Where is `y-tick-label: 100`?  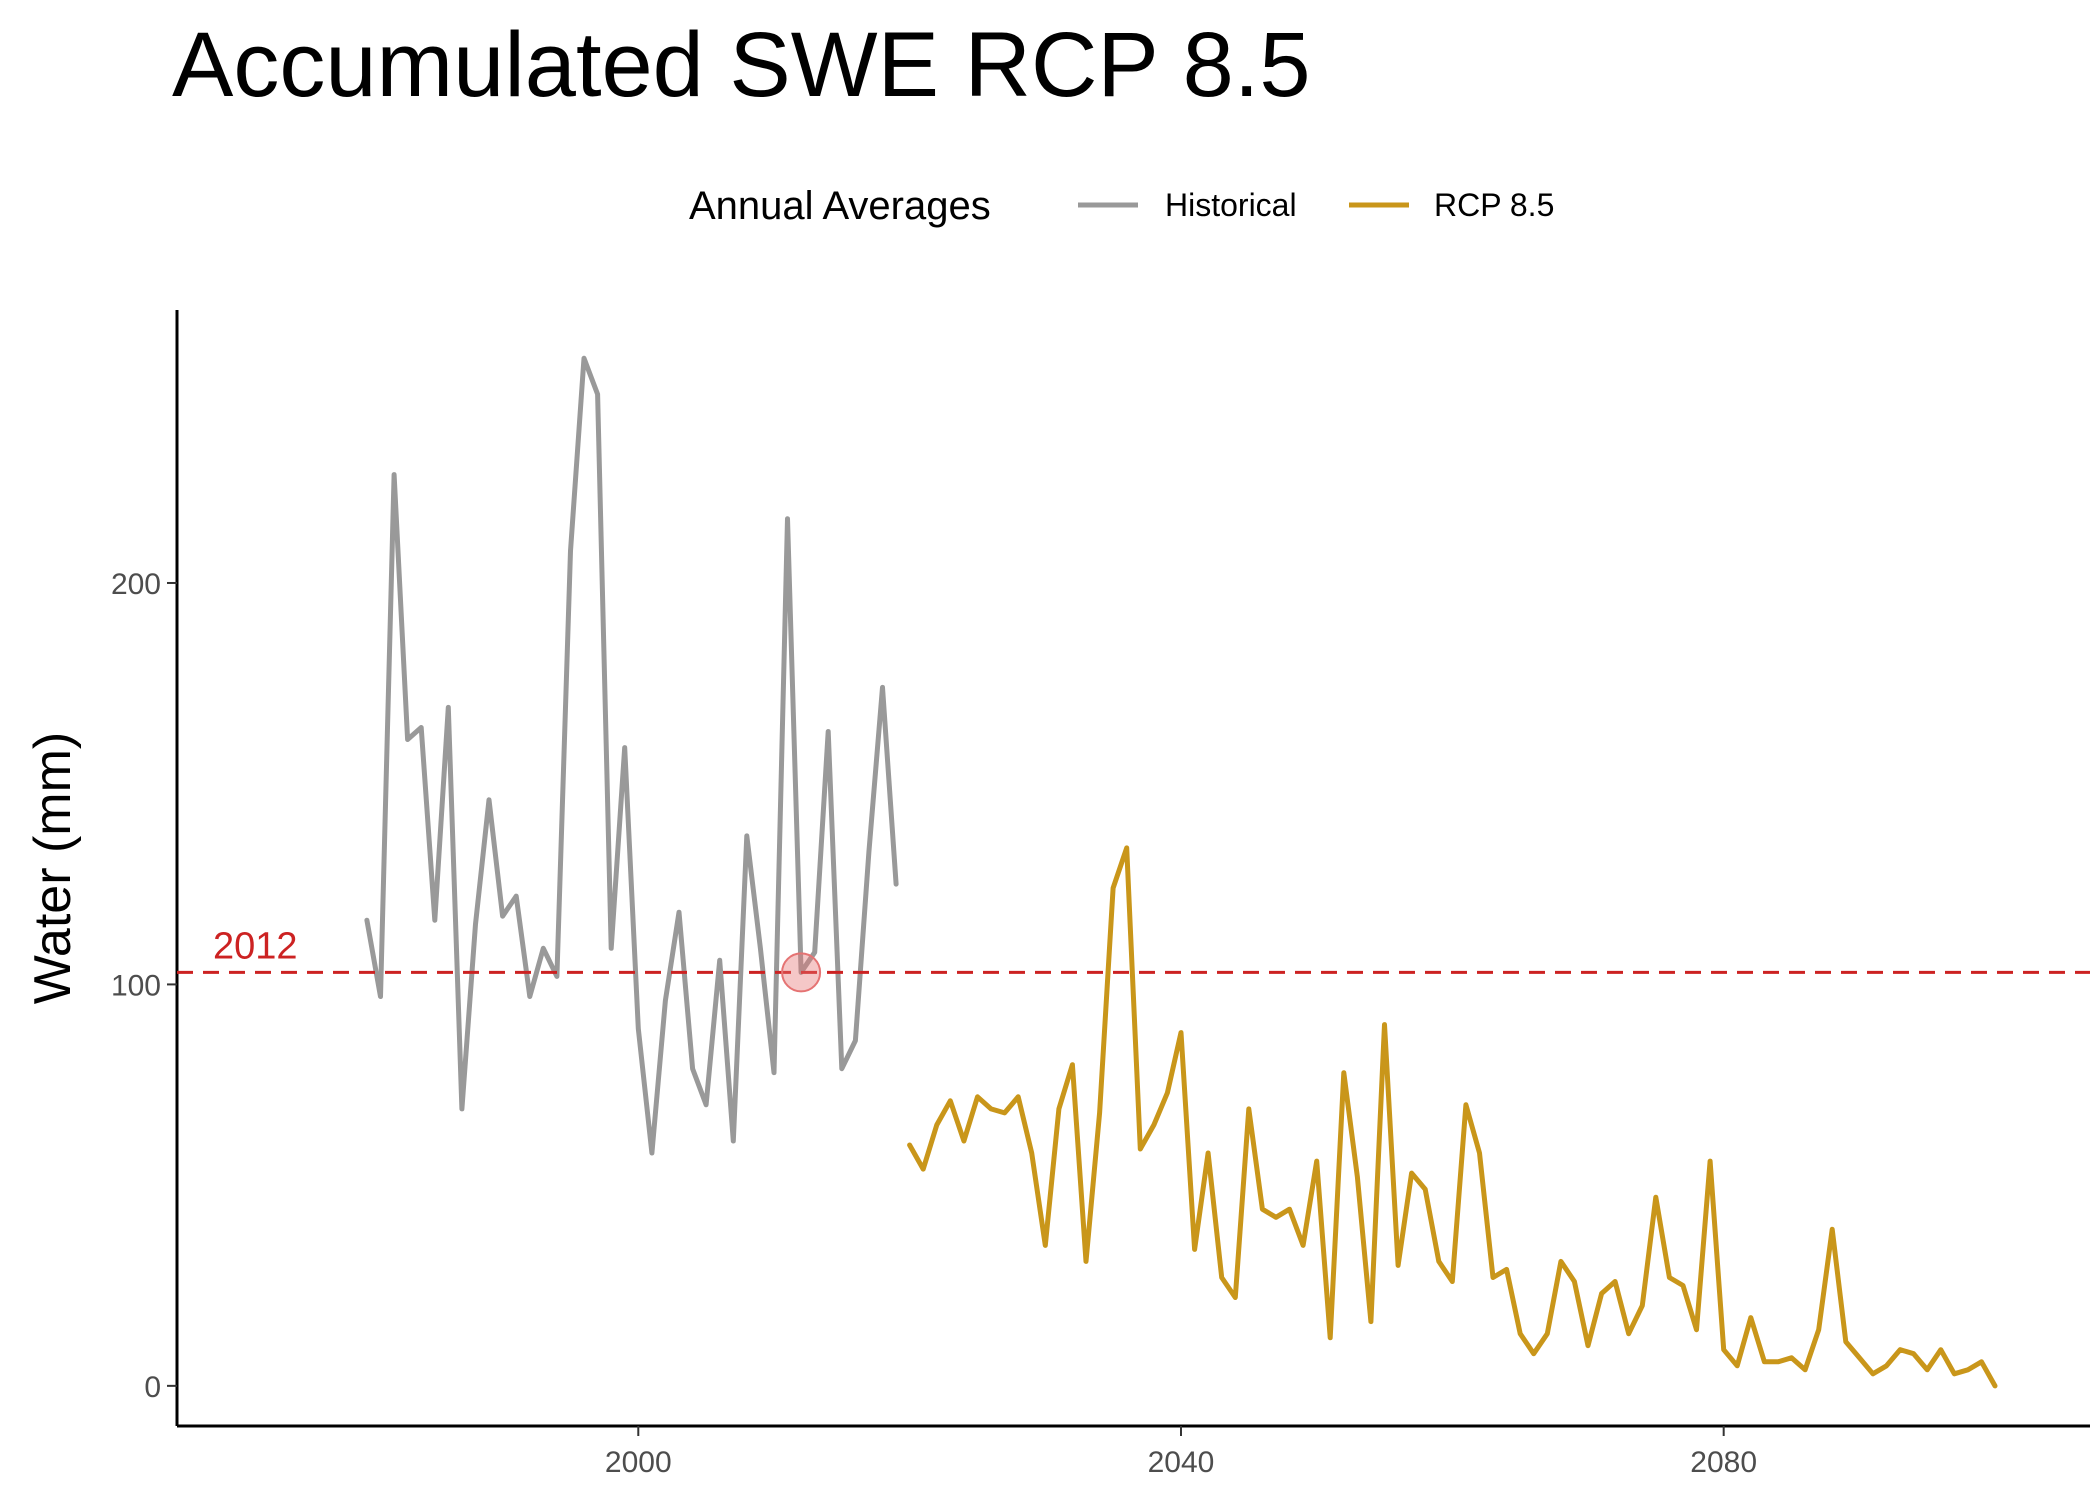 y-tick-label: 100 is located at coordinates (136, 985).